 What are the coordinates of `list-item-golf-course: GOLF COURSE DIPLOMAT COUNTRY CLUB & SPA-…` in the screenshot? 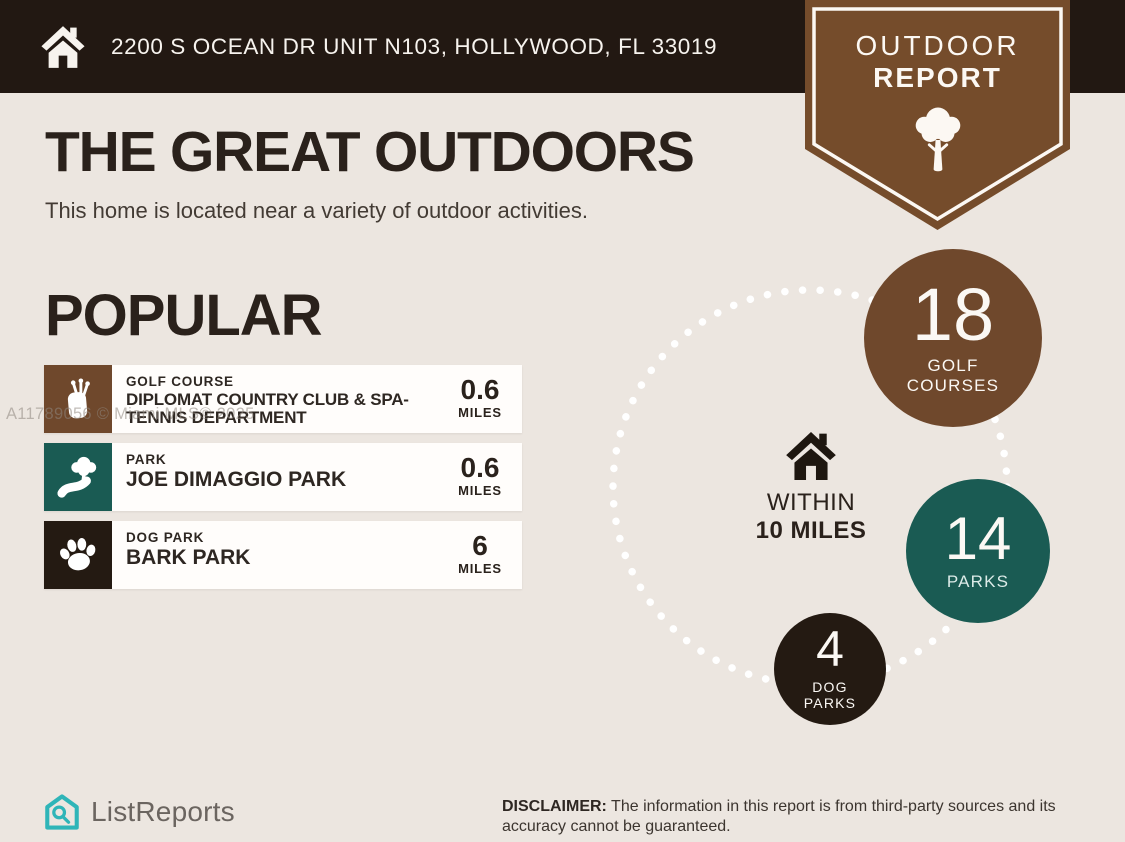 It's located at (283, 399).